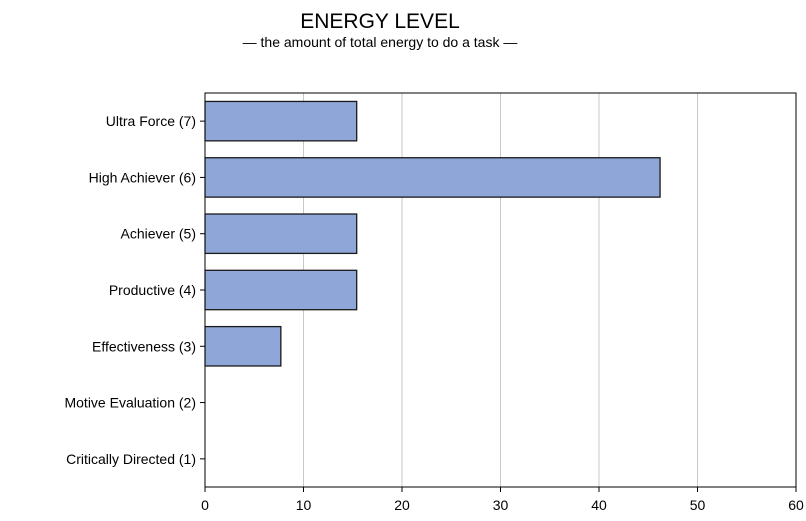  What do you see at coordinates (131, 459) in the screenshot?
I see `category-label: Critically Directed (1)` at bounding box center [131, 459].